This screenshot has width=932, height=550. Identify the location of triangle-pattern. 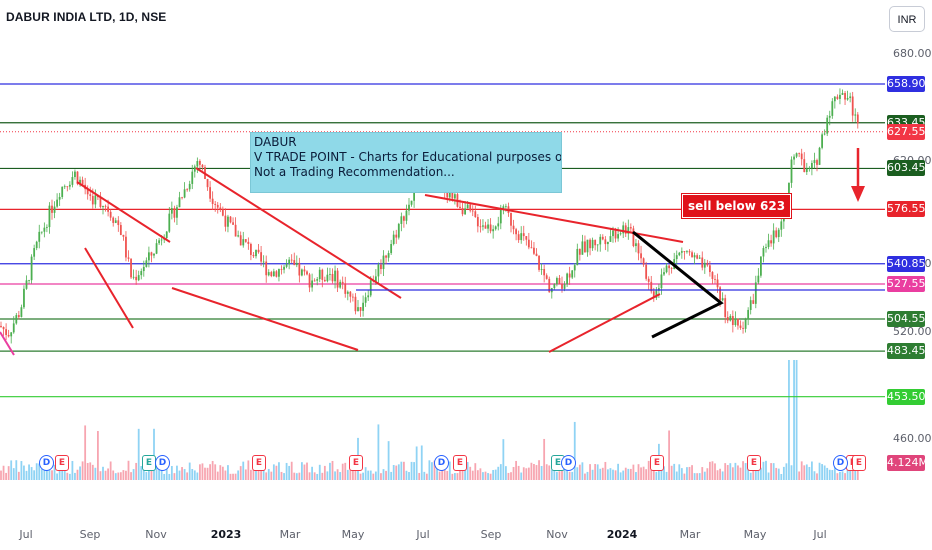
(678, 284).